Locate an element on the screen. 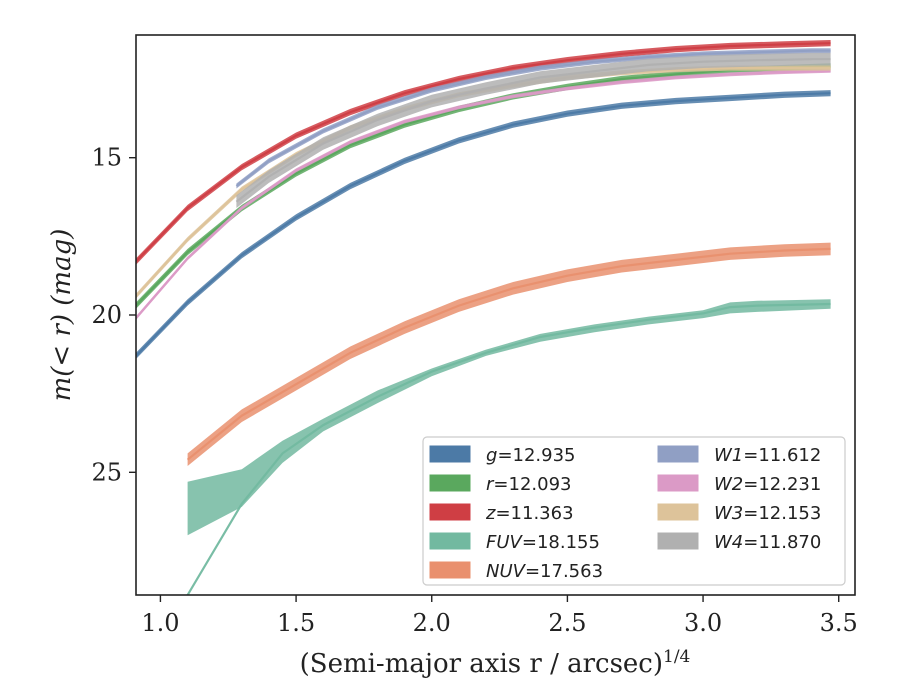 The width and height of the screenshot is (900, 700). legend-label: W3=12.153 is located at coordinates (767, 513).